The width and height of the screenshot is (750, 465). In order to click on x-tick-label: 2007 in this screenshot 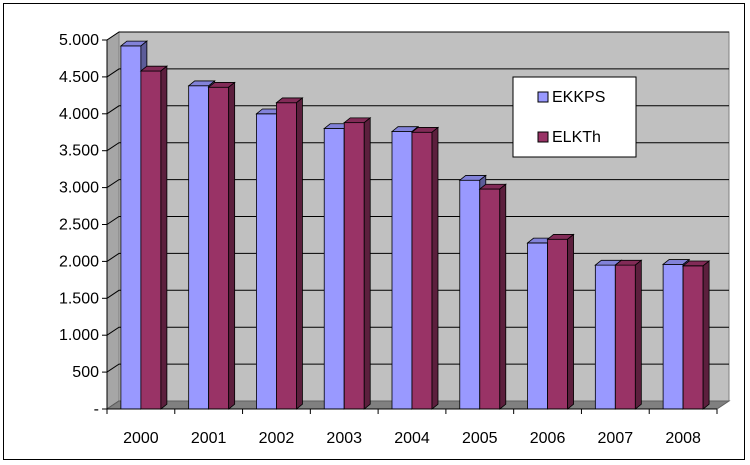, I will do `click(616, 438)`.